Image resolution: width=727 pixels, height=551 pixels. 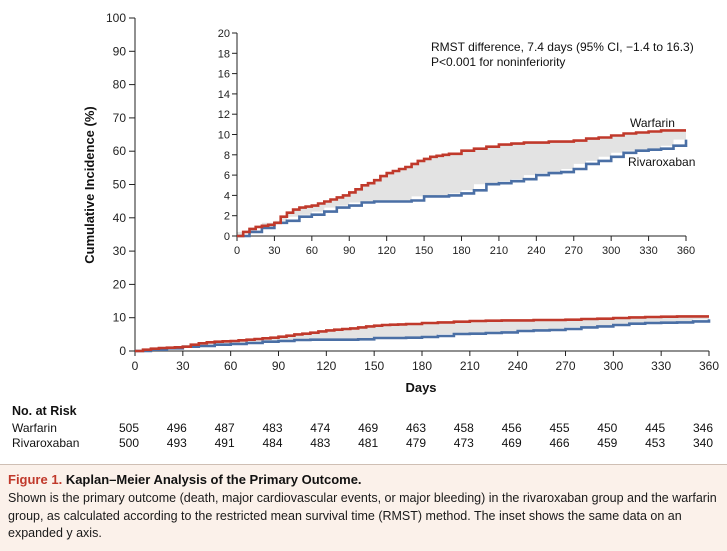 What do you see at coordinates (272, 443) in the screenshot?
I see `risk-value: 484` at bounding box center [272, 443].